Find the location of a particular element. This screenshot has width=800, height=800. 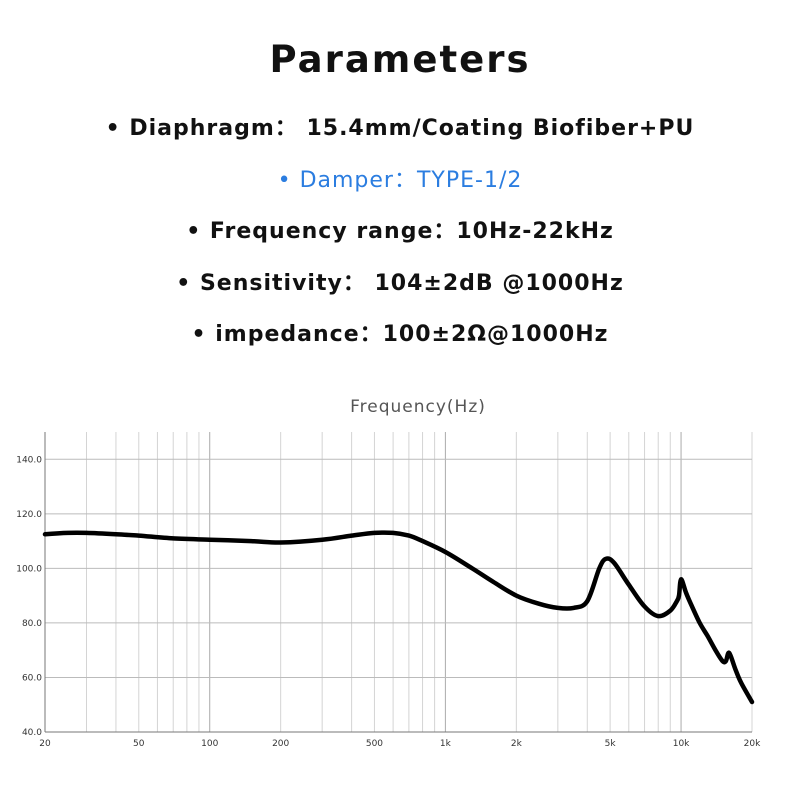

x-tick-label: 20k is located at coordinates (752, 744).